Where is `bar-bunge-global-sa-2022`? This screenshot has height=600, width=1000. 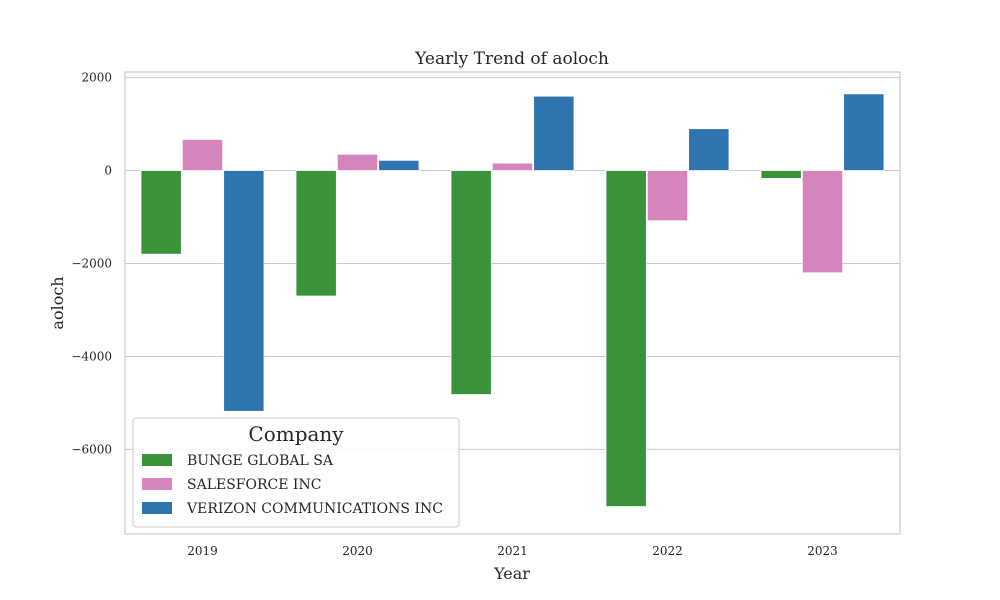 bar-bunge-global-sa-2022 is located at coordinates (626, 338).